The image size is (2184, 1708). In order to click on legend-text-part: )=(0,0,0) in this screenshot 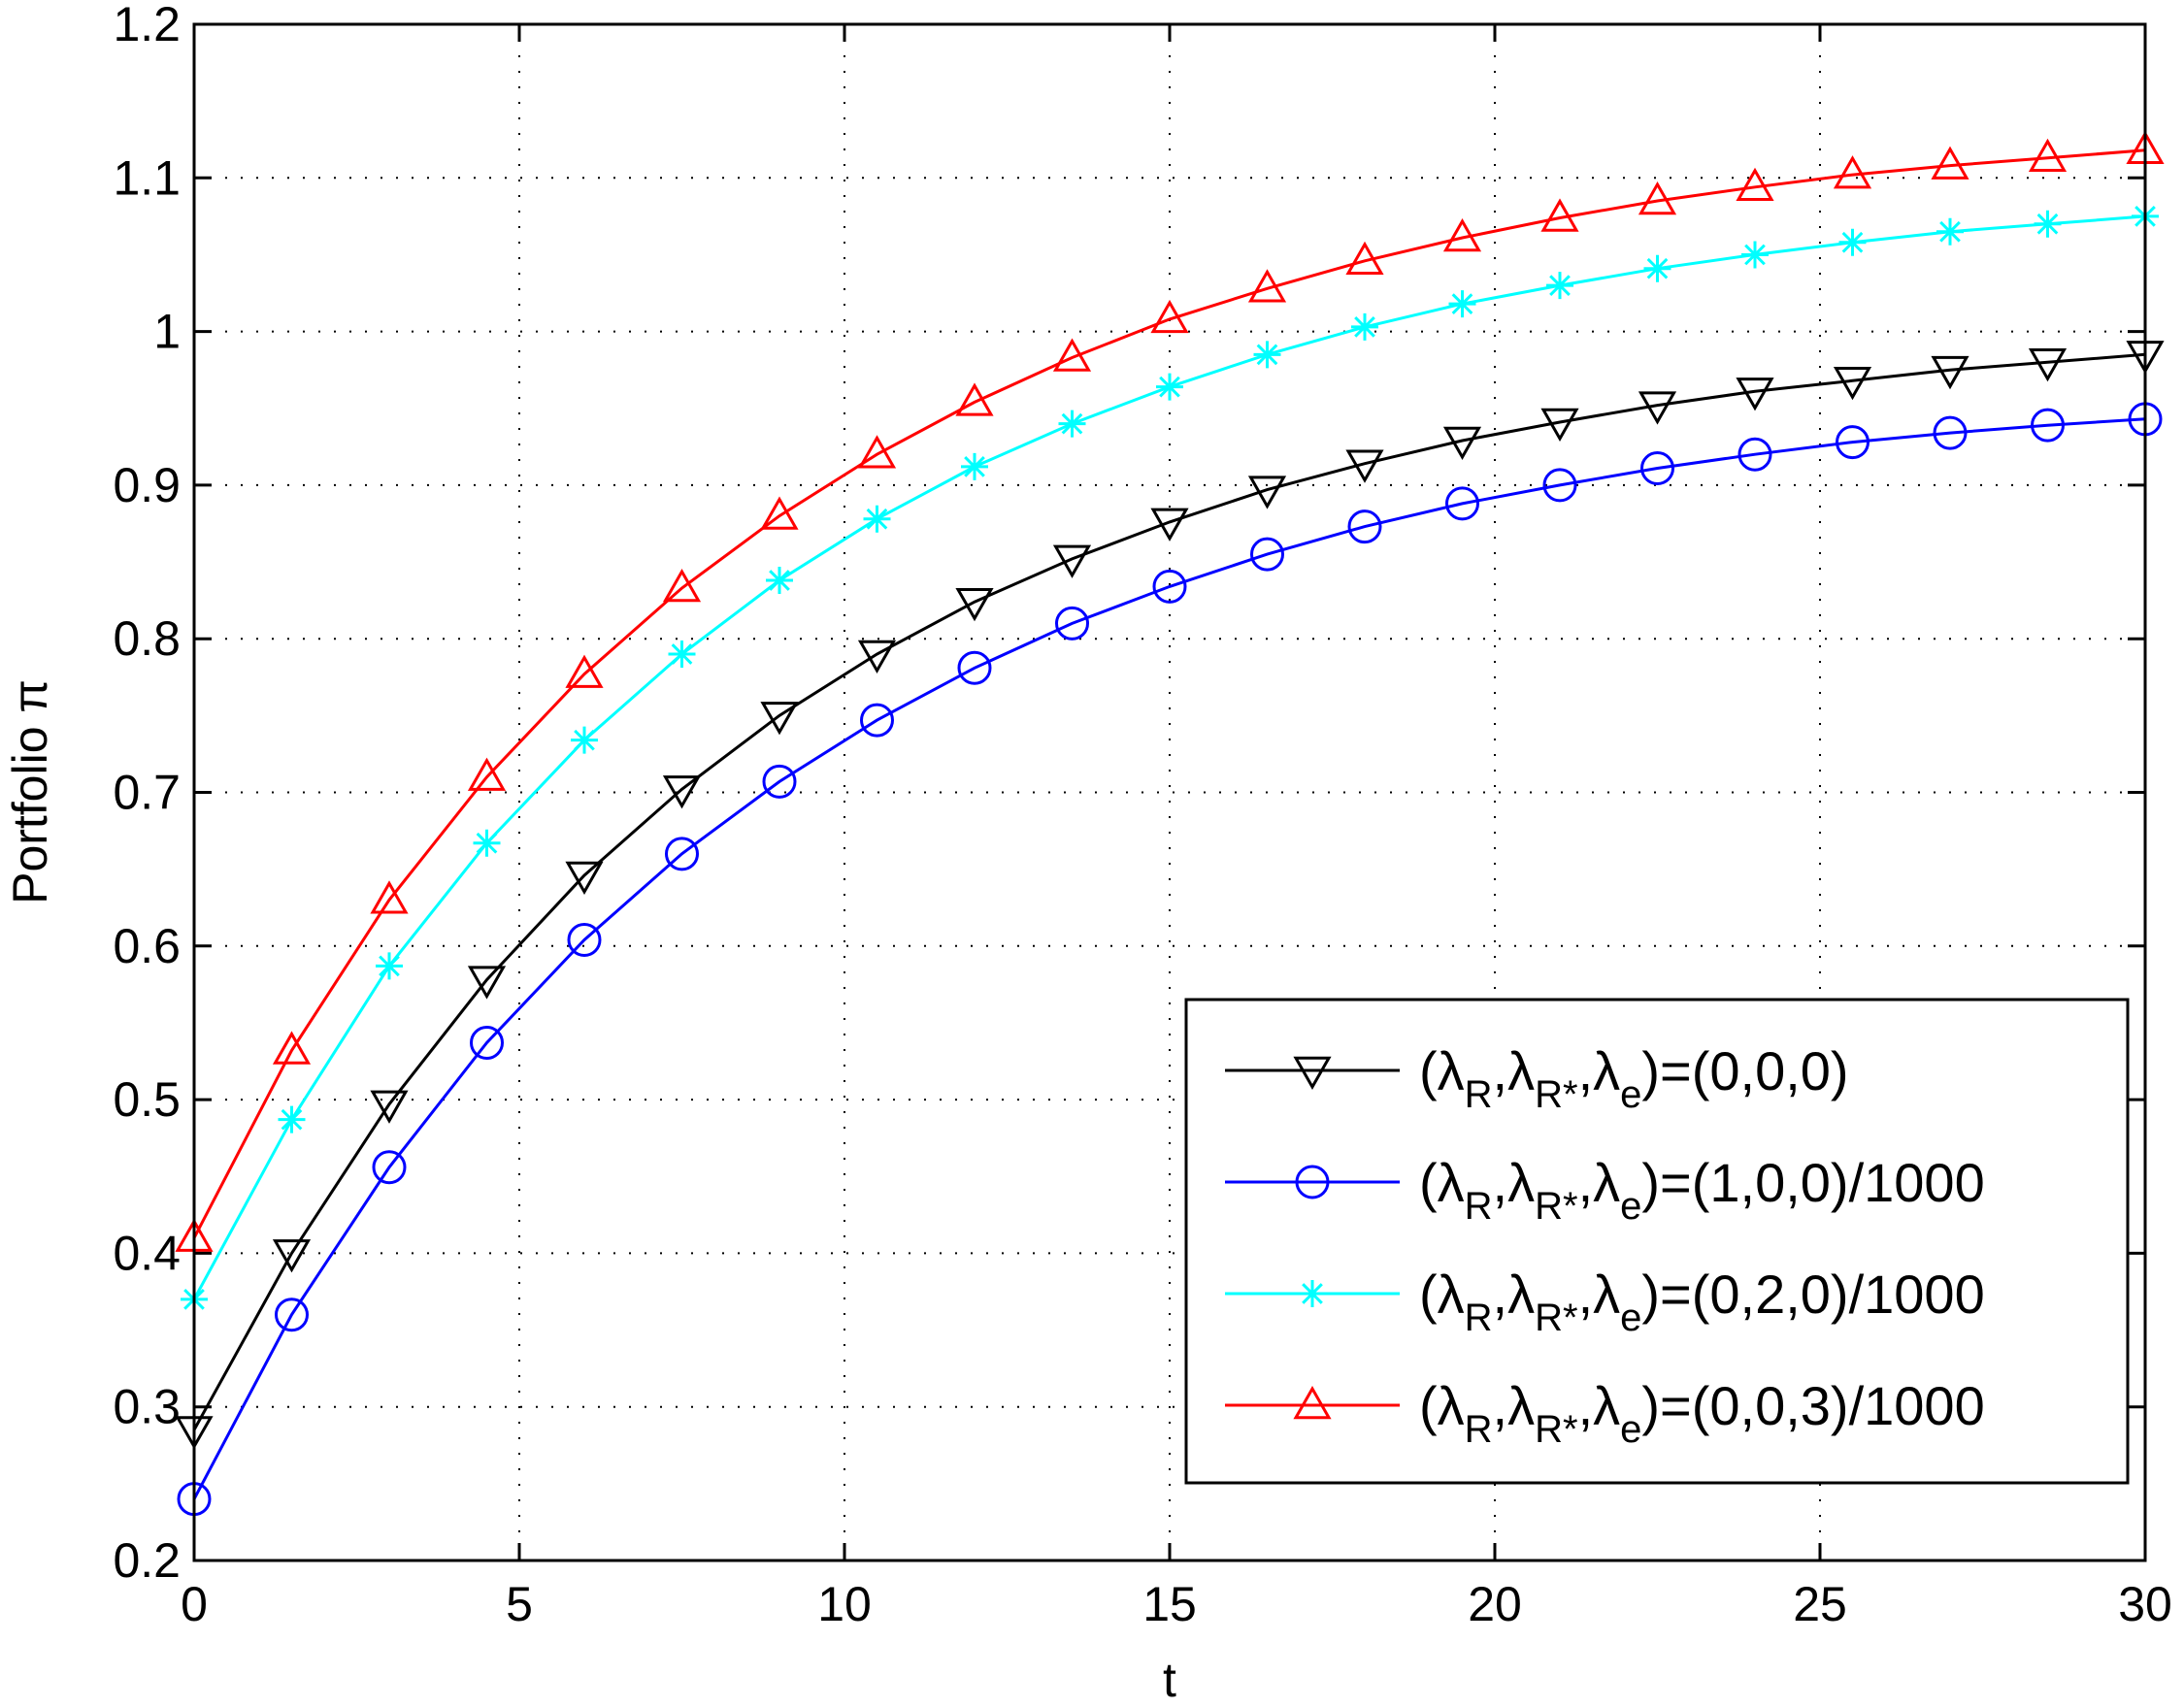, I will do `click(1744, 1070)`.